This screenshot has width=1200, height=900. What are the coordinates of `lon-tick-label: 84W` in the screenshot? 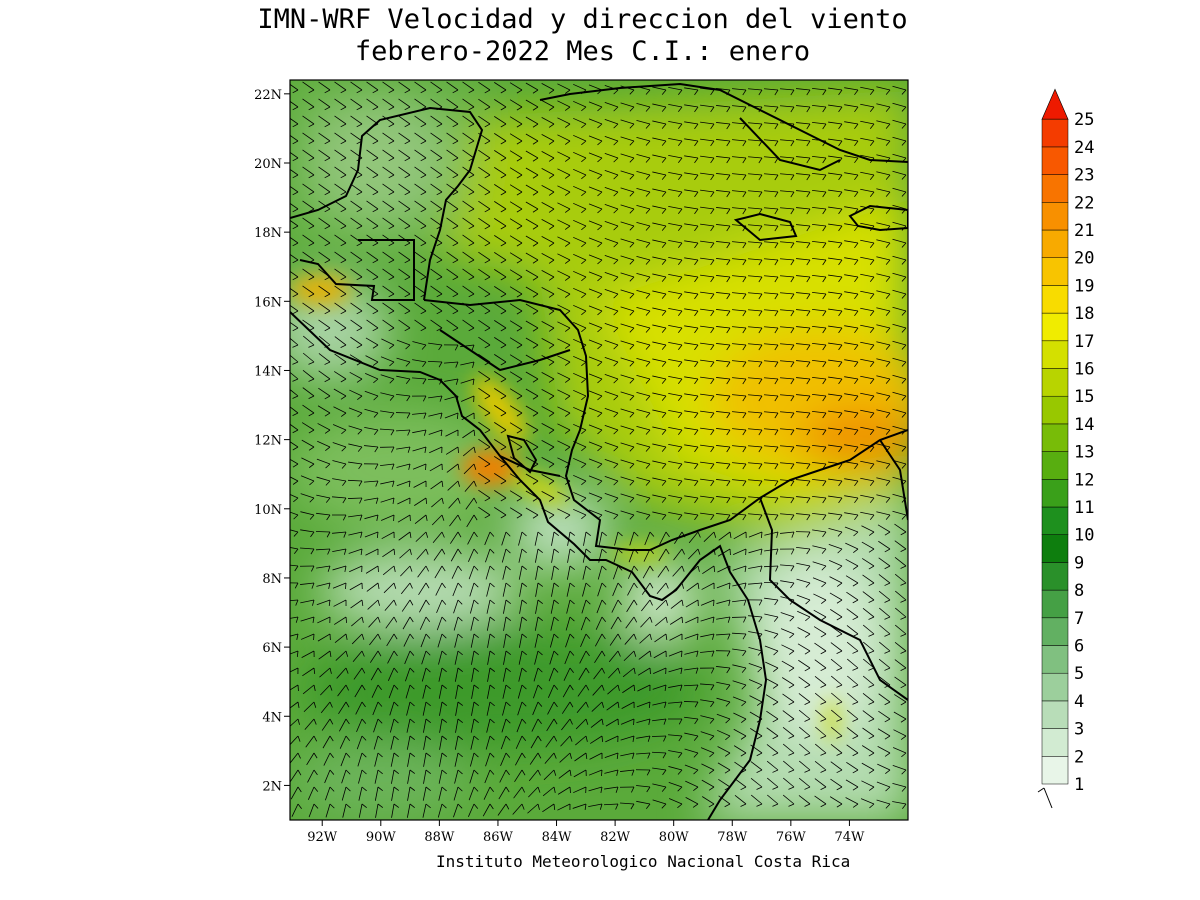 It's located at (557, 837).